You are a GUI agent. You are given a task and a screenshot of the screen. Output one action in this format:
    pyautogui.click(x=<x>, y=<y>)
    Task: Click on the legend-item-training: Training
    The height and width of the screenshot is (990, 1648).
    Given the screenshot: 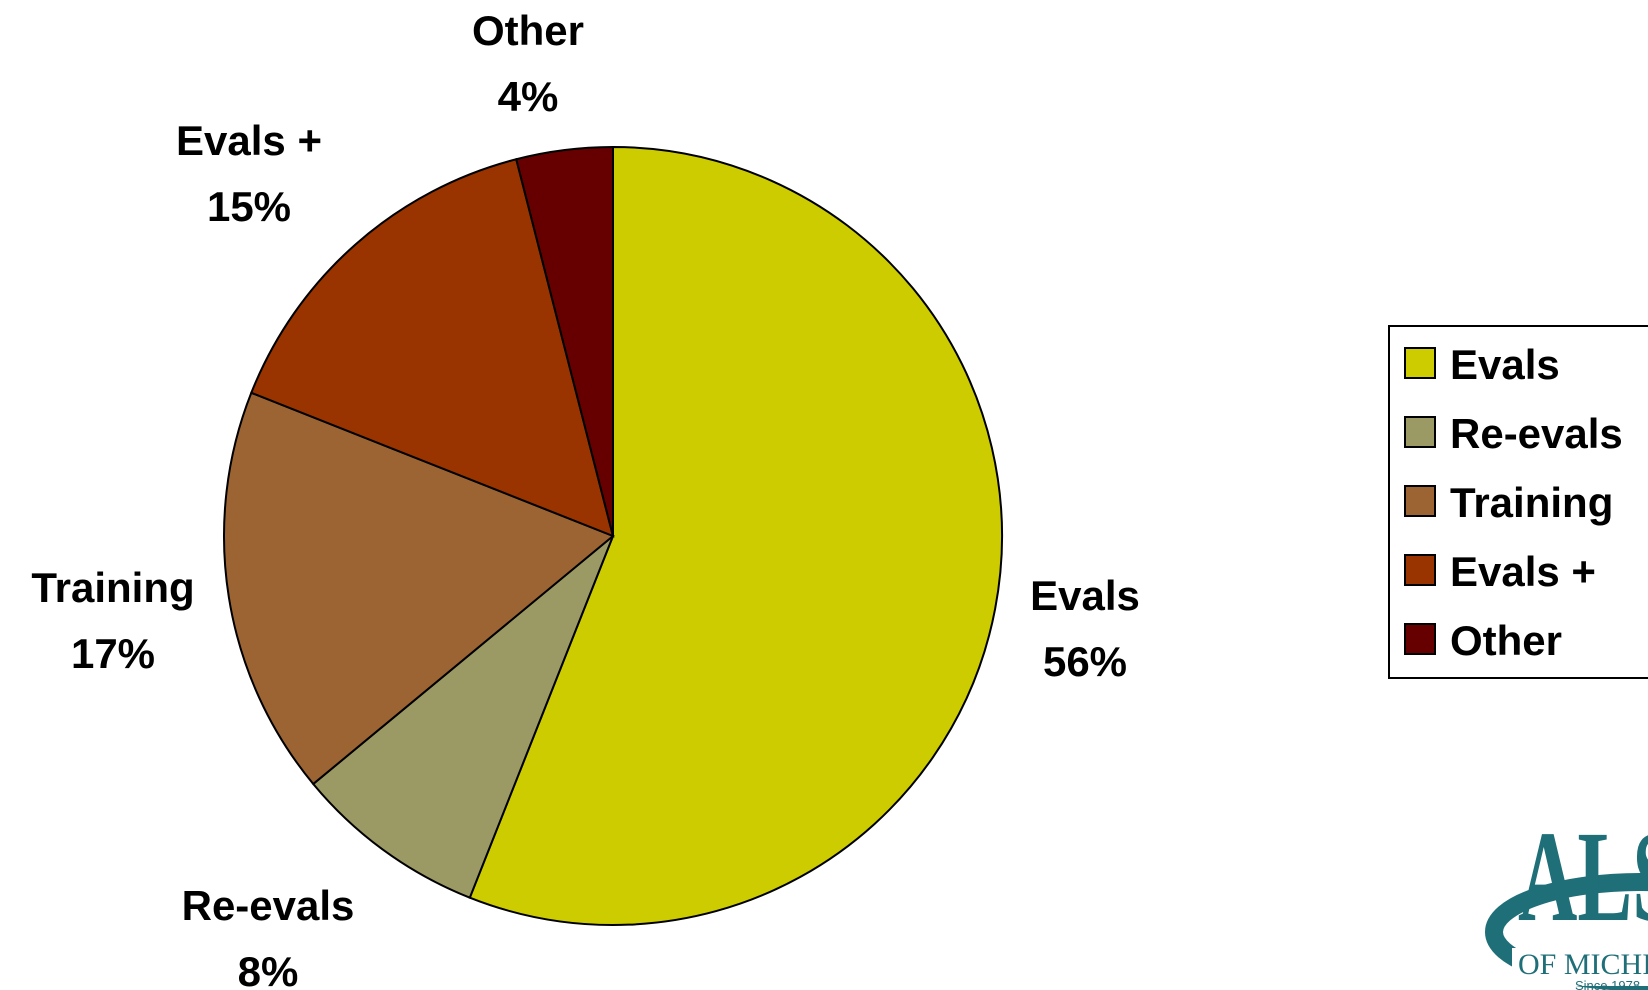 What is the action you would take?
    pyautogui.click(x=1508, y=502)
    